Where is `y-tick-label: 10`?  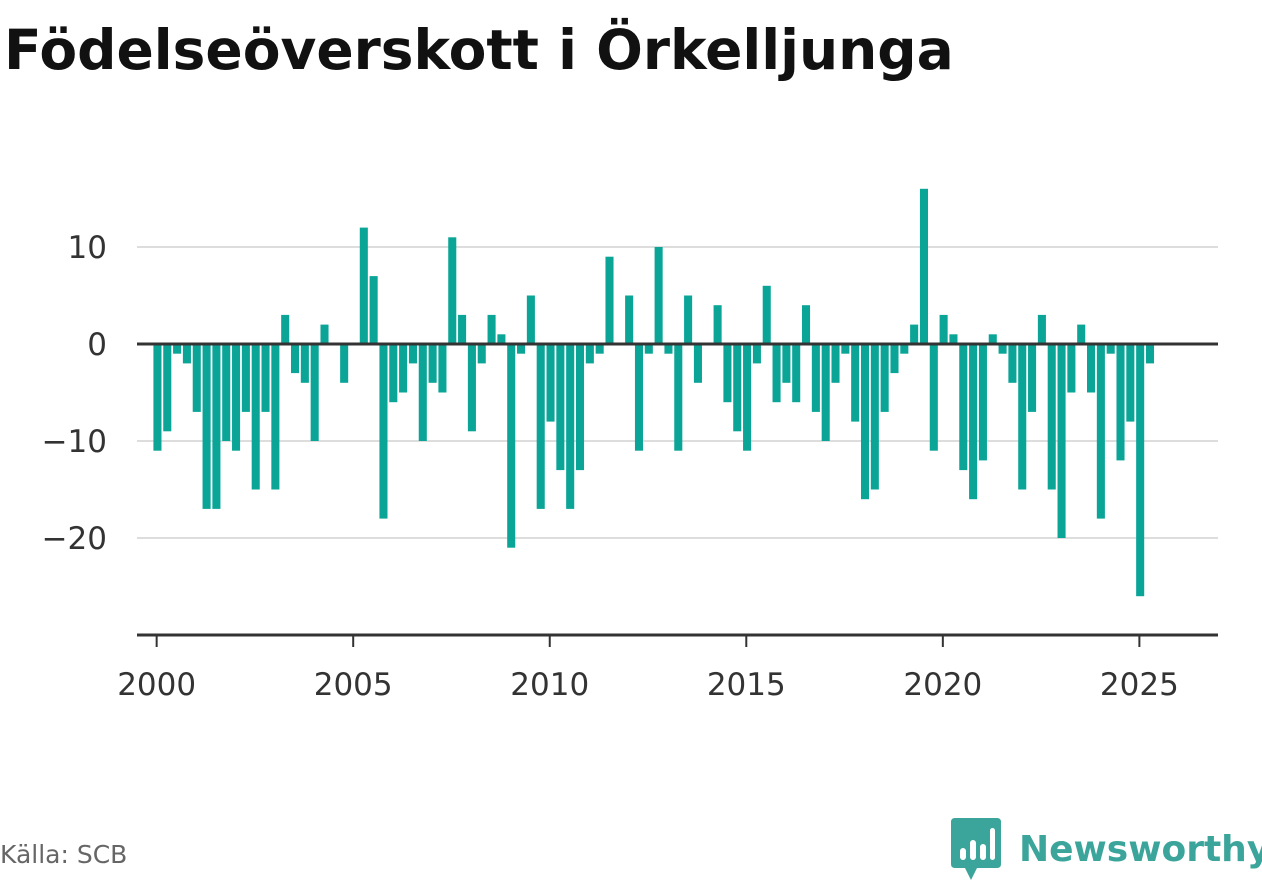 y-tick-label: 10 is located at coordinates (87, 248).